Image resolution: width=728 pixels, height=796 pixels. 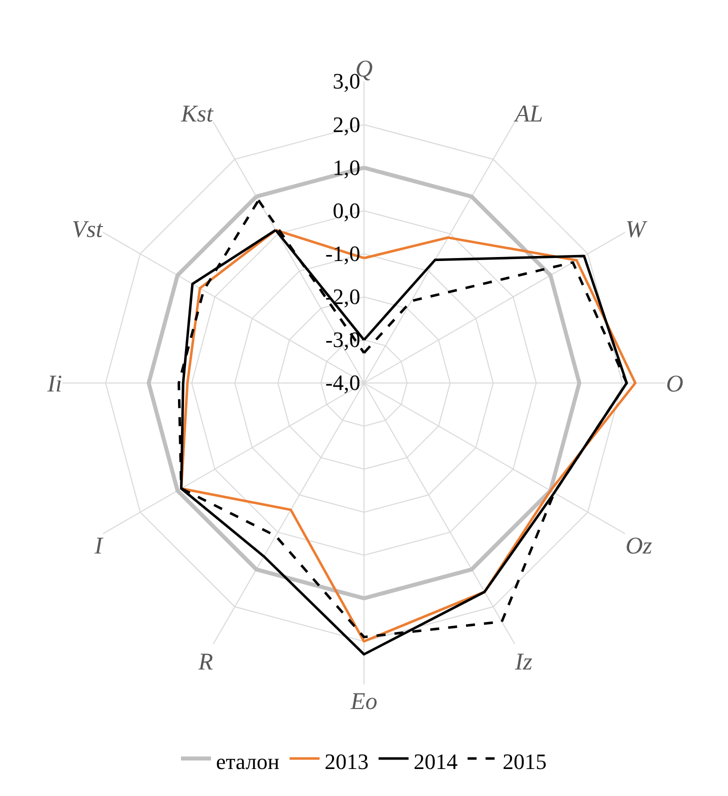 What do you see at coordinates (205, 662) in the screenshot?
I see `spoke-label: R` at bounding box center [205, 662].